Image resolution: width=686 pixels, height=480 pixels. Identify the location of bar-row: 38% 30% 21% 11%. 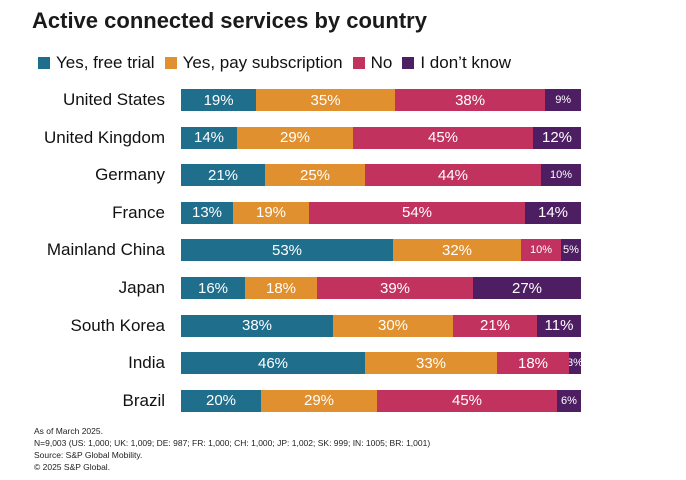
(381, 325).